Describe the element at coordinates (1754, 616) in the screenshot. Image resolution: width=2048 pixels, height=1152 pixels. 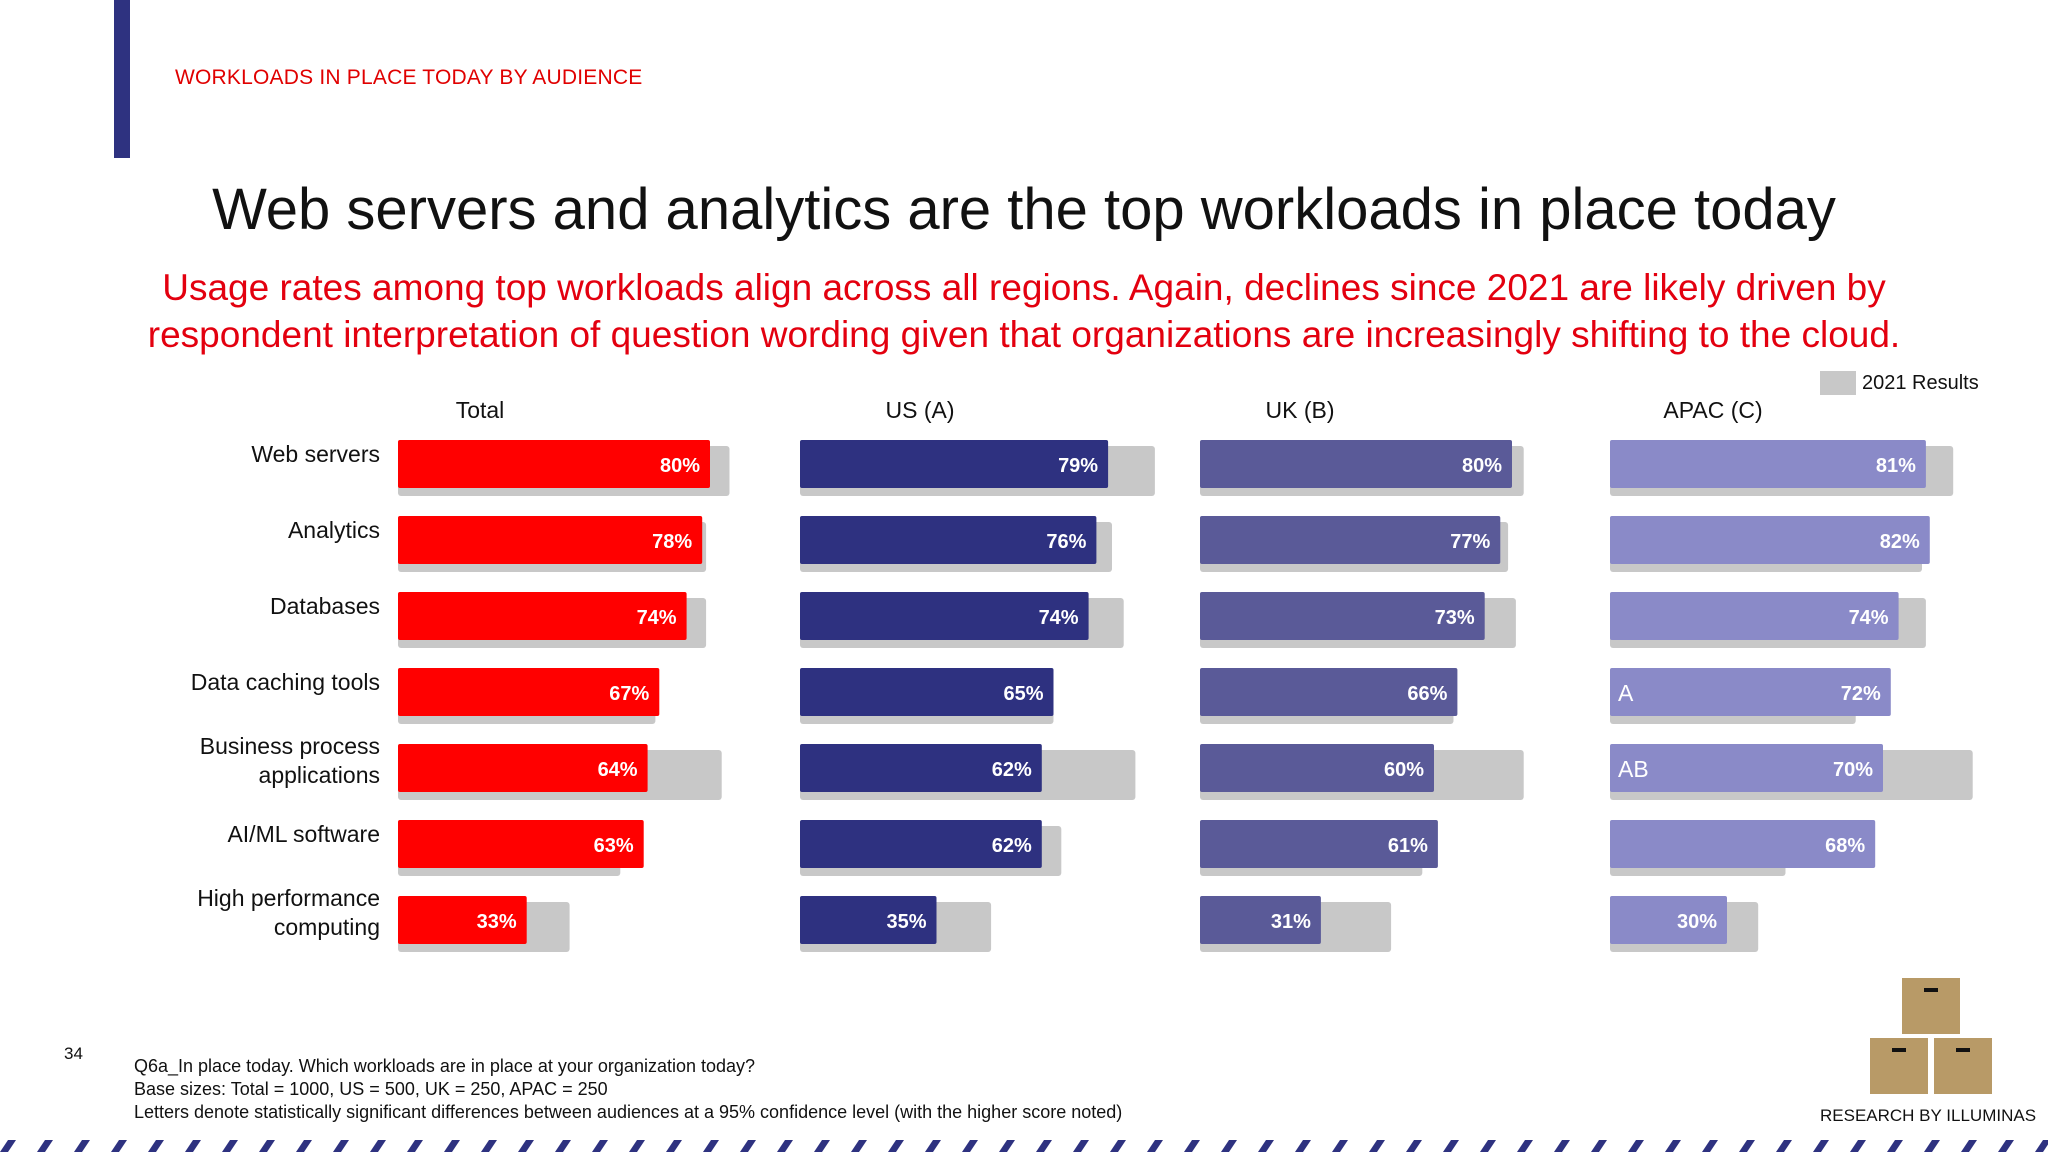
I see `bar-apac-c-databases` at that location.